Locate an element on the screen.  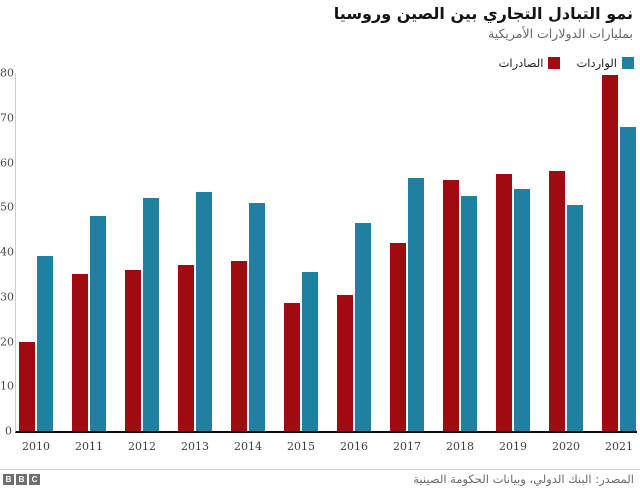
bar-imports-2021 is located at coordinates (628, 278).